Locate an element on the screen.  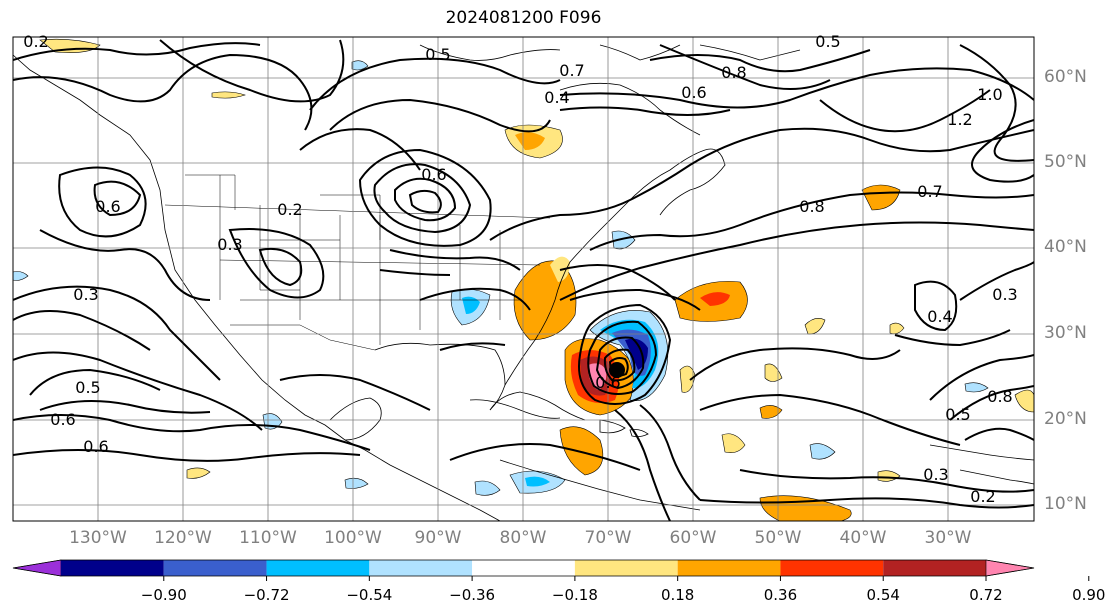
latitude-label: 30°N is located at coordinates (1065, 333).